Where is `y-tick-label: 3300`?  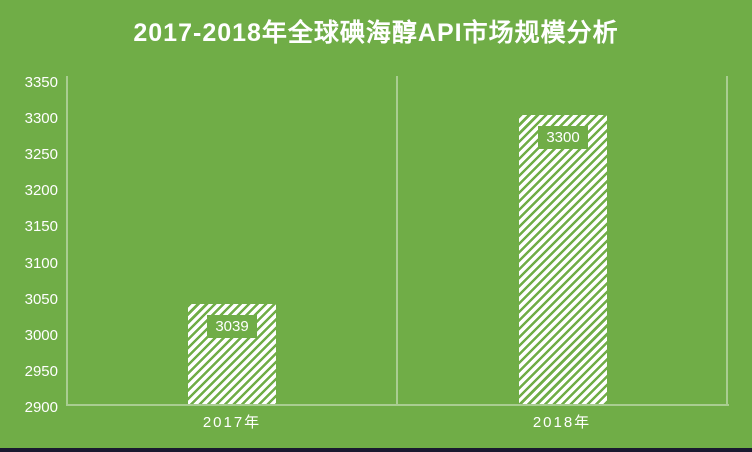
y-tick-label: 3300 is located at coordinates (41, 118).